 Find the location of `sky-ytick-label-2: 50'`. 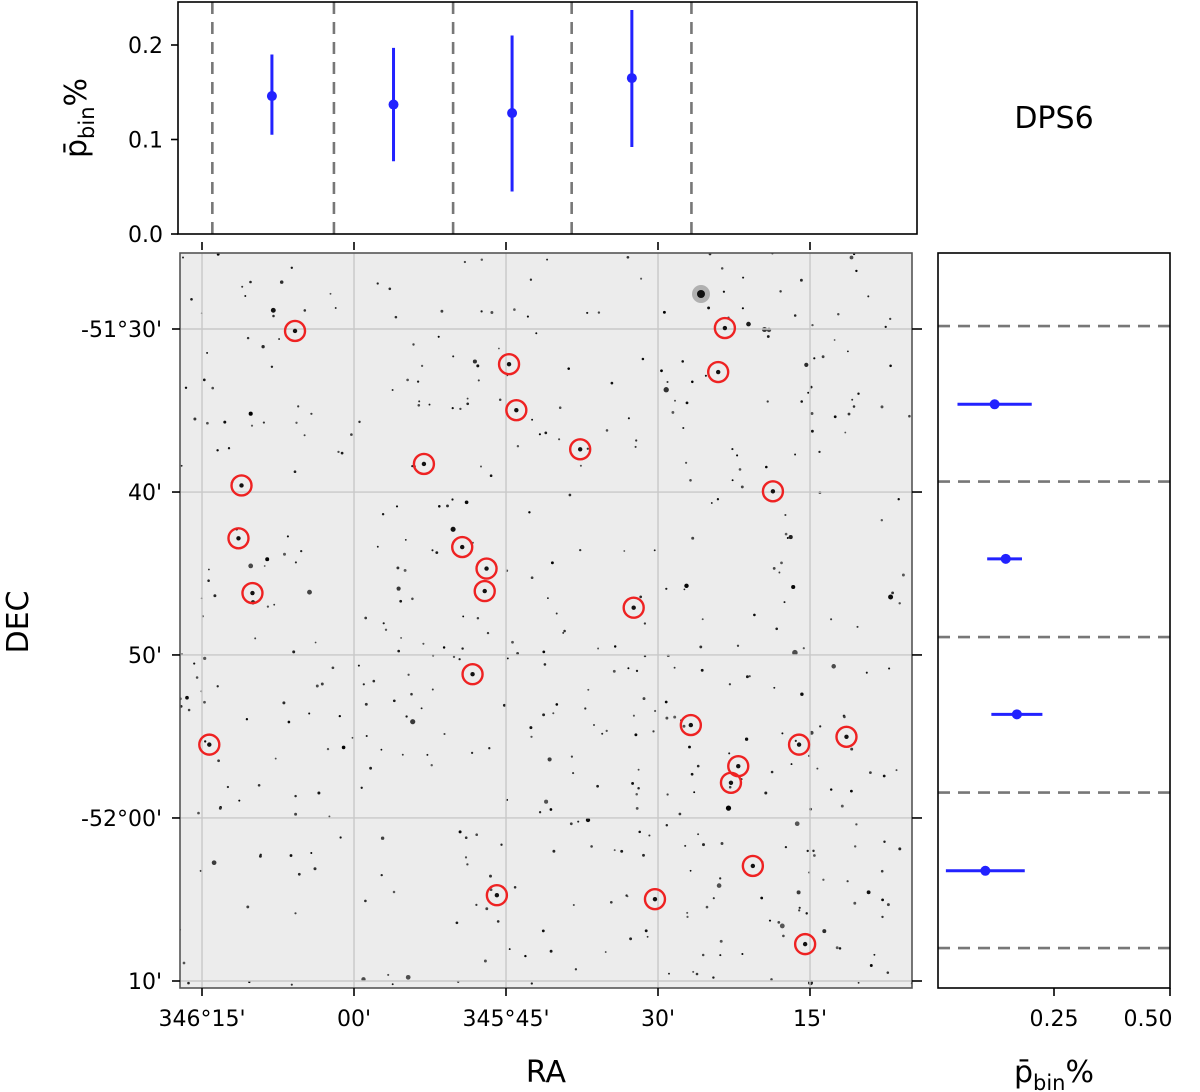

sky-ytick-label-2: 50' is located at coordinates (145, 656).